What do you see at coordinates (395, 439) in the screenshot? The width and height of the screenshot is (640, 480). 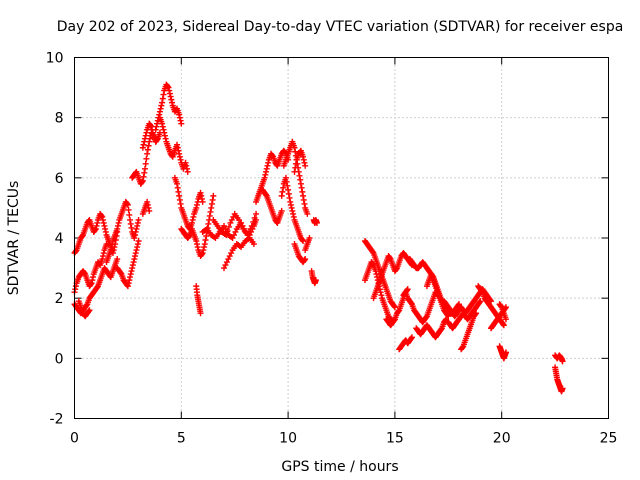 I see `x-tick-label: 15` at bounding box center [395, 439].